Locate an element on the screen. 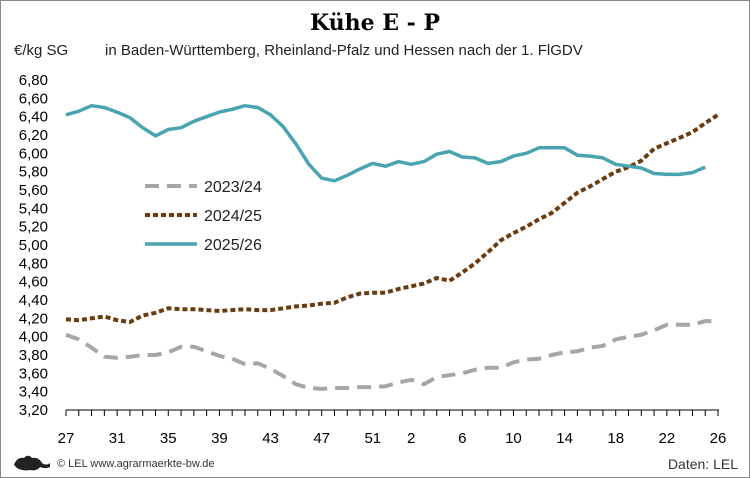 The width and height of the screenshot is (750, 478). x-tick-label: 35 is located at coordinates (168, 438).